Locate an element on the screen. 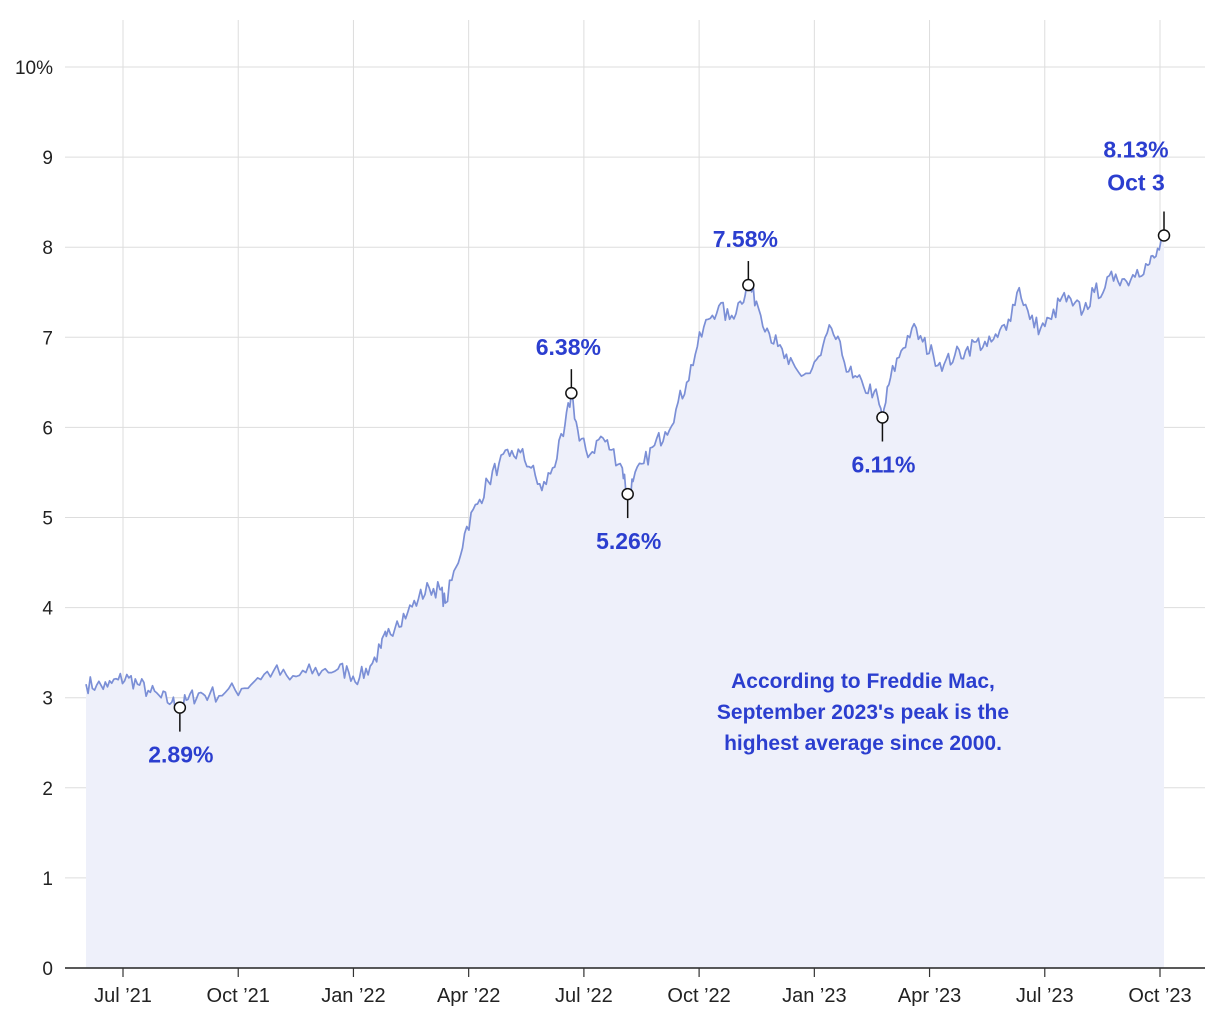 Image resolution: width=1220 pixels, height=1020 pixels. x-tick-label: Apr ’22 is located at coordinates (468, 996).